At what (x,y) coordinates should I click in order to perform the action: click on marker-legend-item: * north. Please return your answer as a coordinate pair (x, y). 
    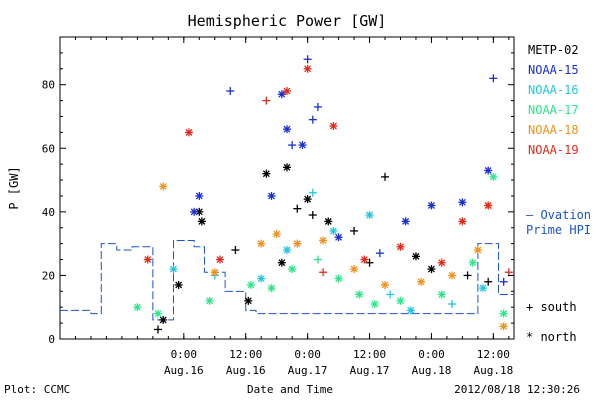
    Looking at the image, I should click on (551, 337).